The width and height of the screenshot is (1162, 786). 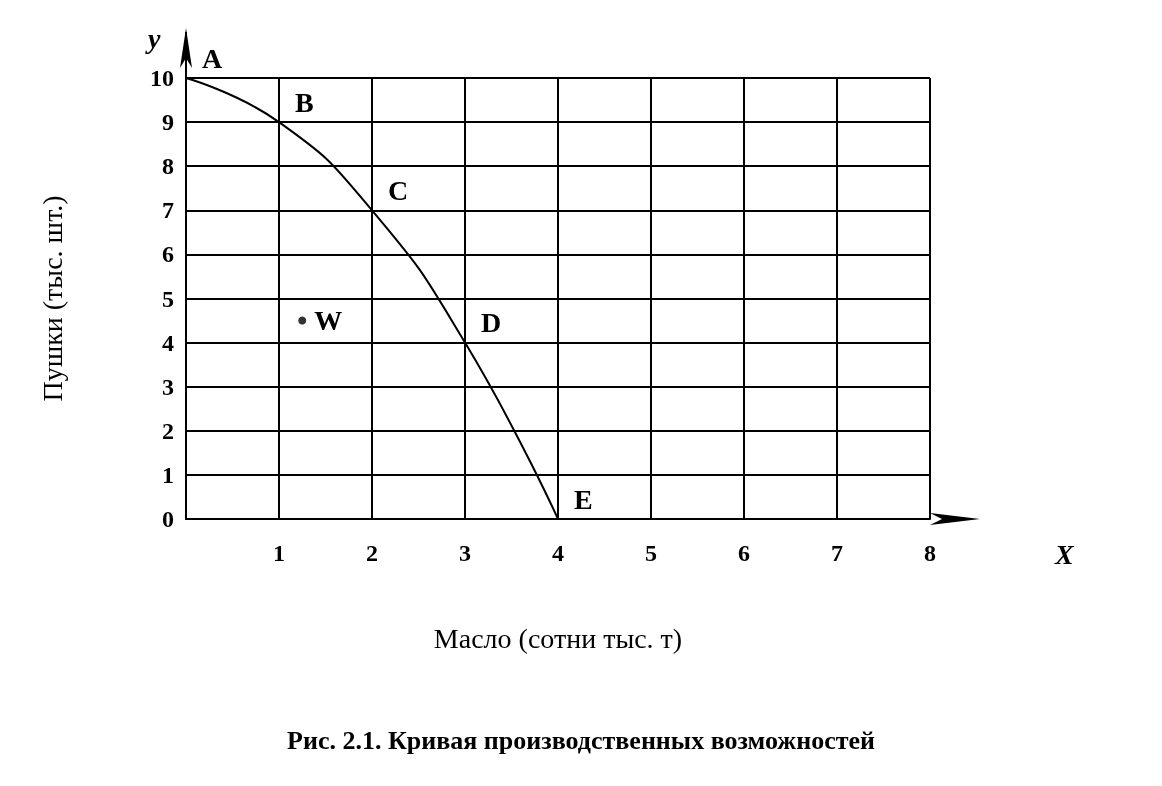 I want to click on annotation: C, so click(x=398, y=190).